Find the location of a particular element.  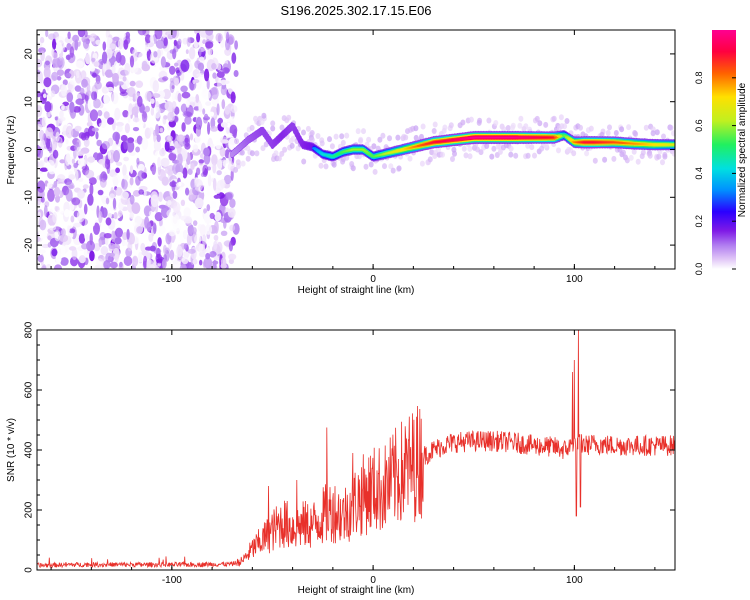

colorbar-tick-label: 0.4 is located at coordinates (699, 173).